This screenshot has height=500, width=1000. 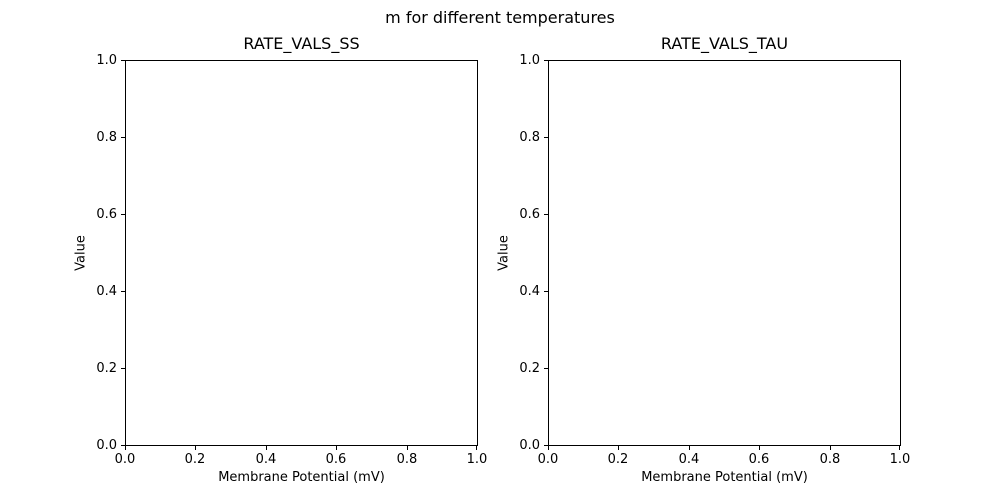 What do you see at coordinates (301, 43) in the screenshot?
I see `axes-title: RATE_VALS_SS` at bounding box center [301, 43].